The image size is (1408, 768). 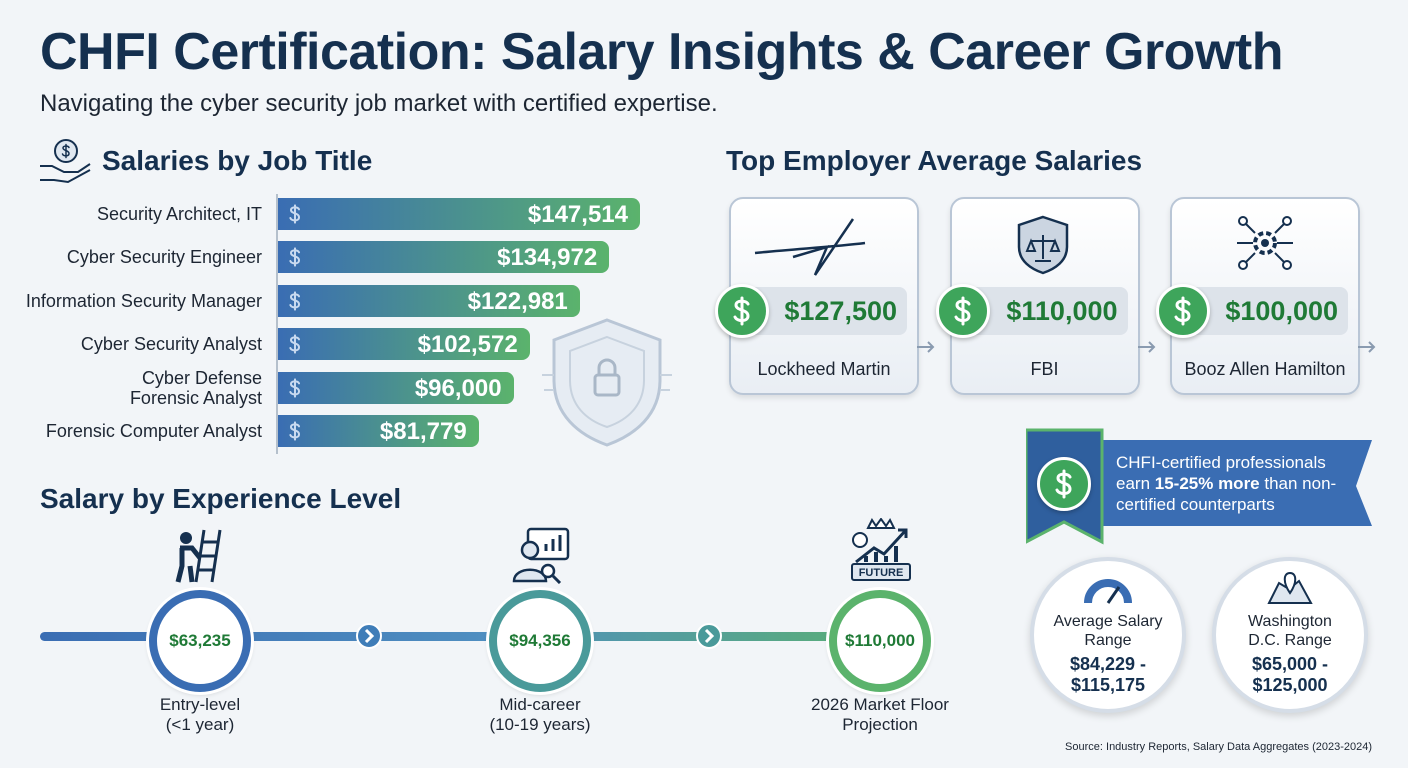 What do you see at coordinates (423, 431) in the screenshot?
I see `value-label: $81,779` at bounding box center [423, 431].